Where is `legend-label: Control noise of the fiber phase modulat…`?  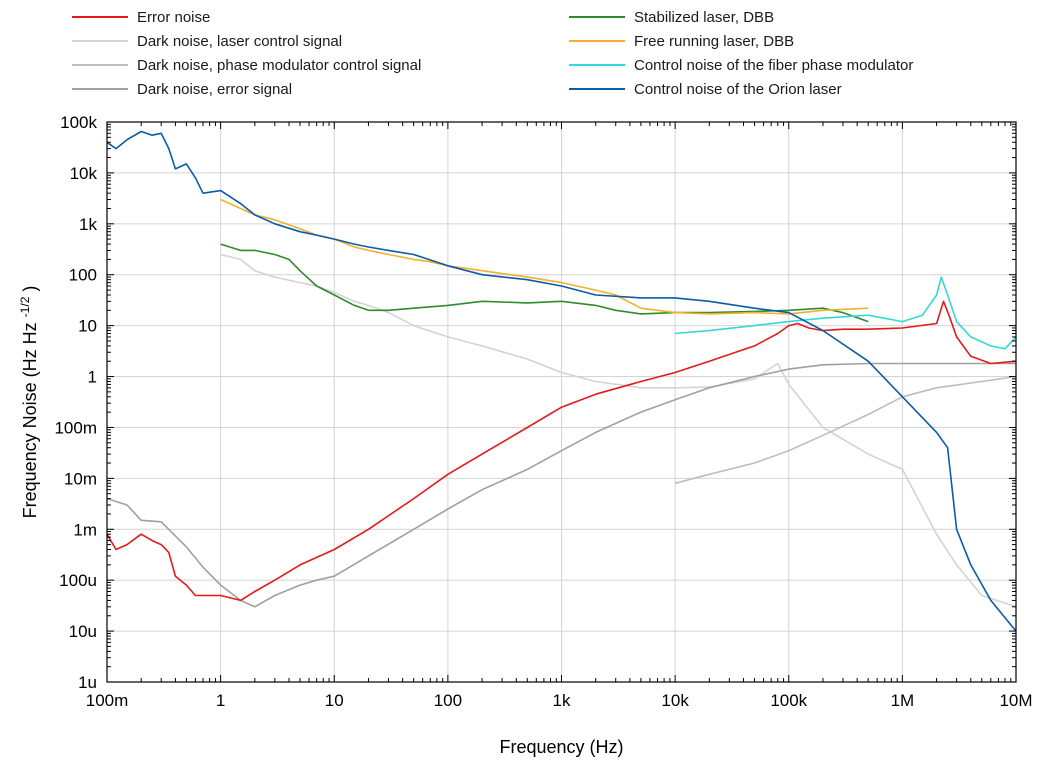 legend-label: Control noise of the fiber phase modulat… is located at coordinates (773, 65).